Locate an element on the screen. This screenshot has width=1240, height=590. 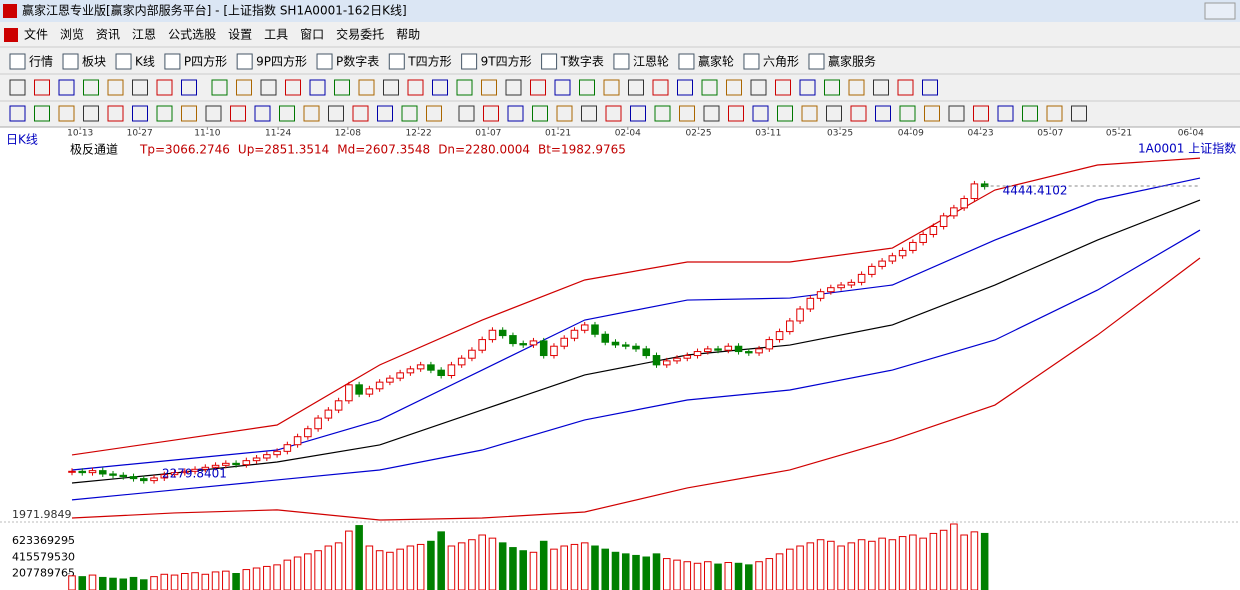
toolbar-button: 行情 is located at coordinates (41, 62).